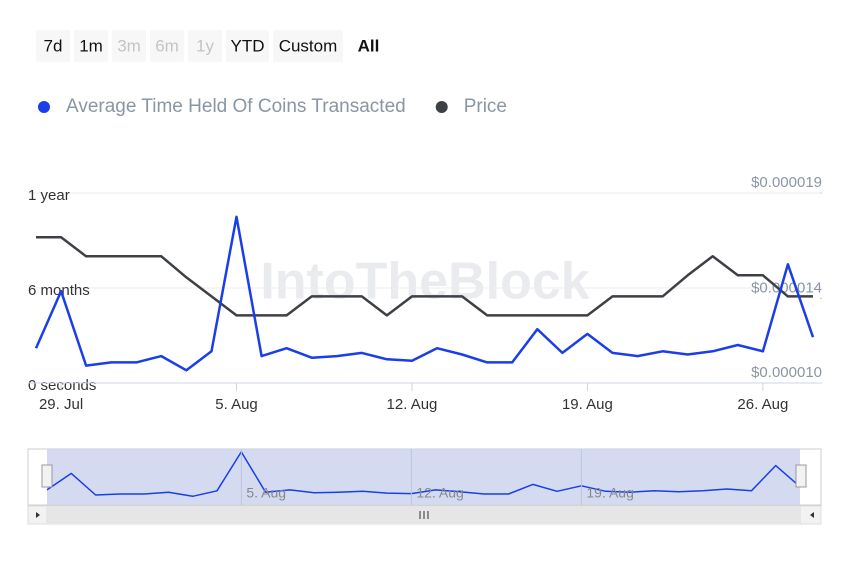 Image resolution: width=850 pixels, height=572 pixels. Describe the element at coordinates (49, 195) in the screenshot. I see `y-tick-label: 1 year` at that location.